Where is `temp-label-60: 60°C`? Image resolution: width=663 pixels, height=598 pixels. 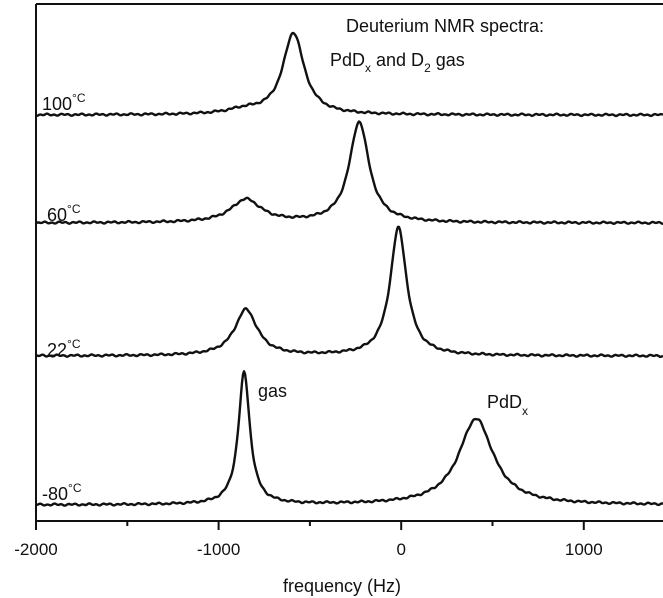
temp-label-60: 60°C is located at coordinates (64, 213).